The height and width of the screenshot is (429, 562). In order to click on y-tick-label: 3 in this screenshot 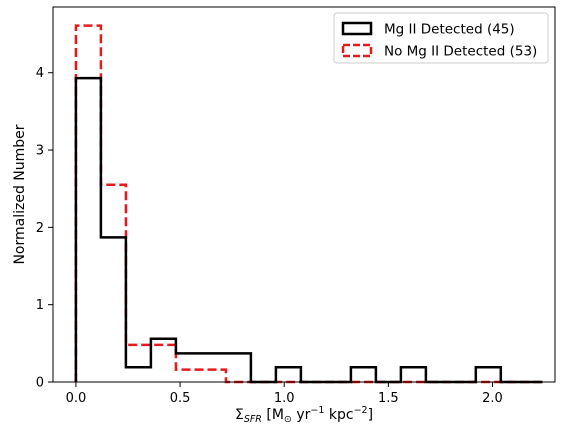, I will do `click(40, 151)`.